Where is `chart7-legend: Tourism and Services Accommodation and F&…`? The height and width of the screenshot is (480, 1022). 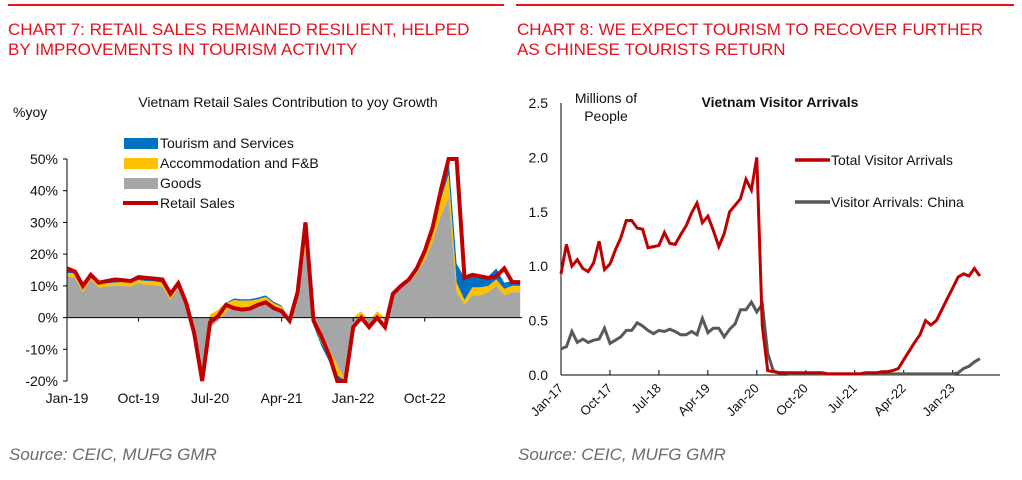
chart7-legend: Tourism and Services Accommodation and F&… is located at coordinates (221, 173).